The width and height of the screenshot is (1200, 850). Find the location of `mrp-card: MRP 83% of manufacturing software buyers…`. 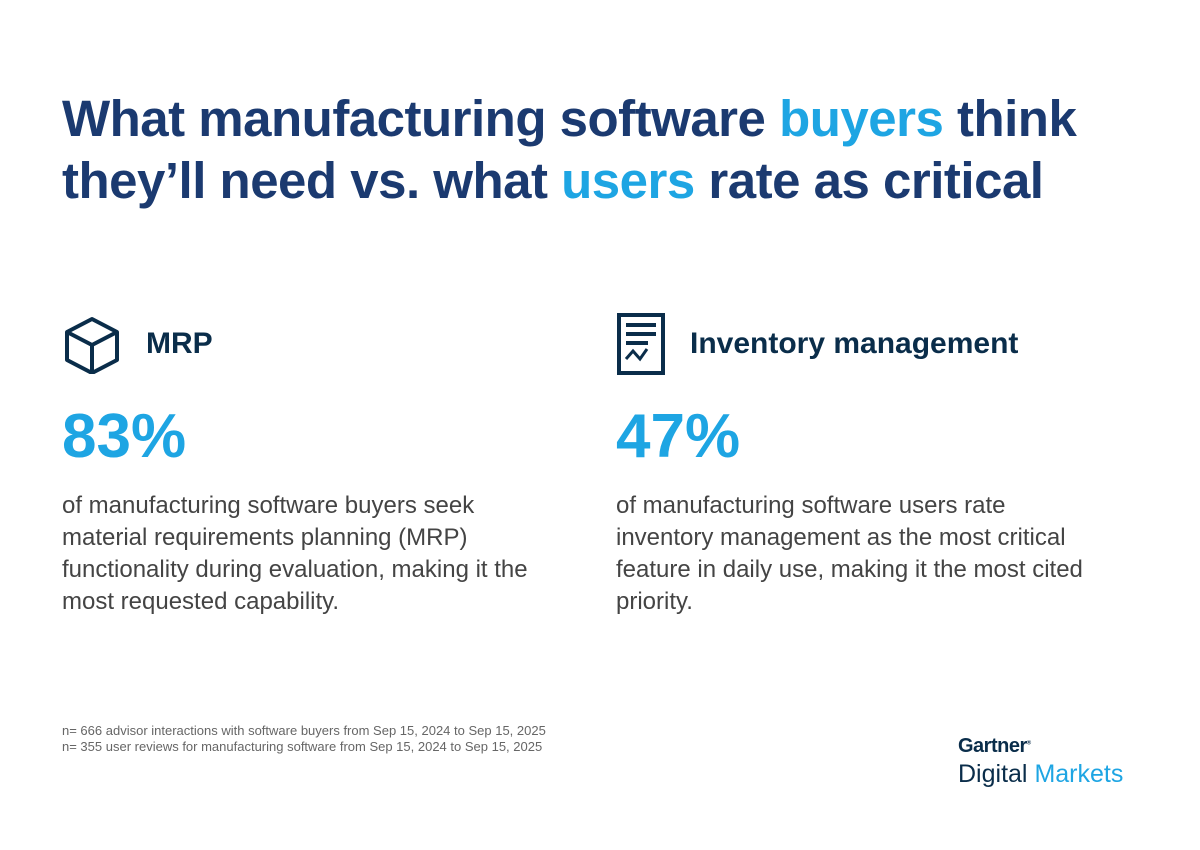

mrp-card: MRP 83% of manufacturing software buyers… is located at coordinates (302, 465).